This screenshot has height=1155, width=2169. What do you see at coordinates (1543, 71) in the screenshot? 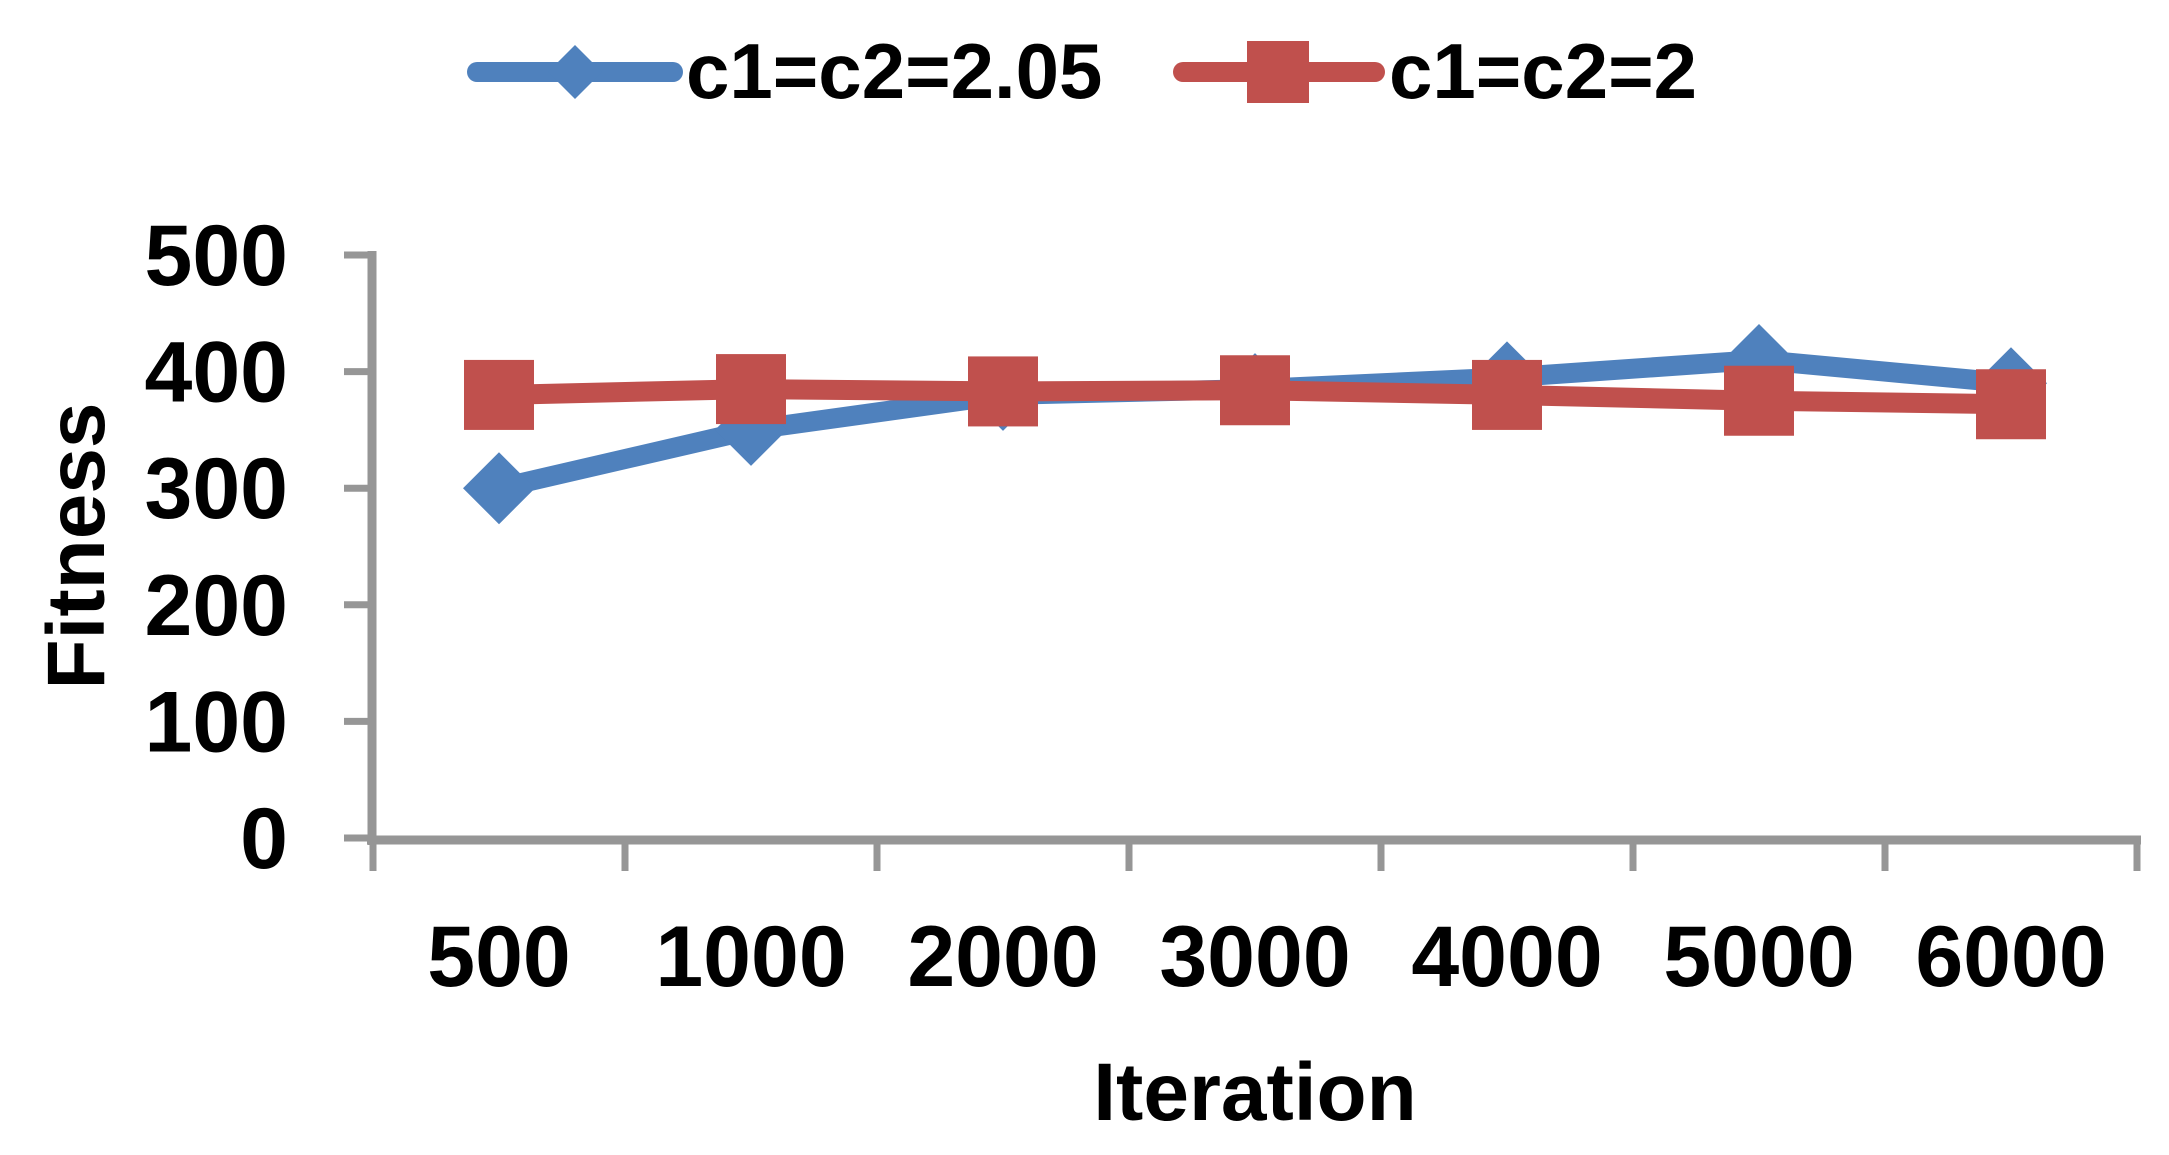
I see `legend-label: c1=c2=2` at bounding box center [1543, 71].